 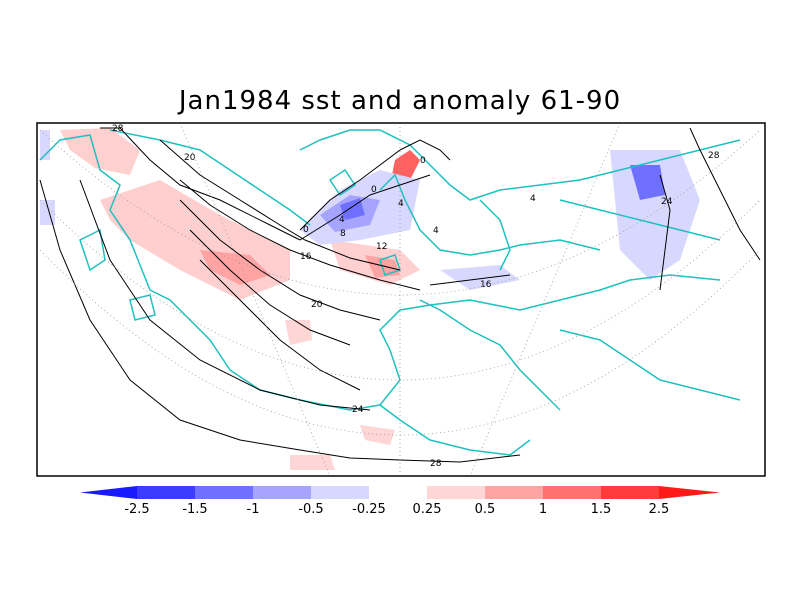 I want to click on colorbar-tick-label: 0.25, so click(x=427, y=509).